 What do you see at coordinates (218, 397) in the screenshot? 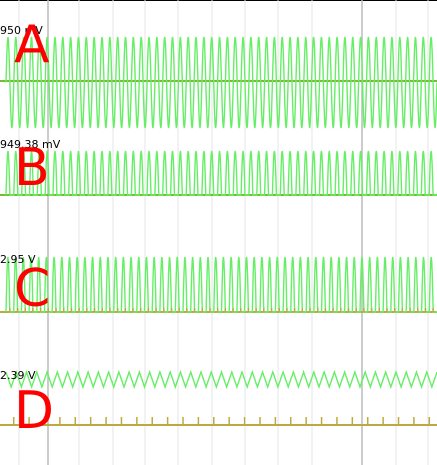
I see `channel-d-trace` at bounding box center [218, 397].